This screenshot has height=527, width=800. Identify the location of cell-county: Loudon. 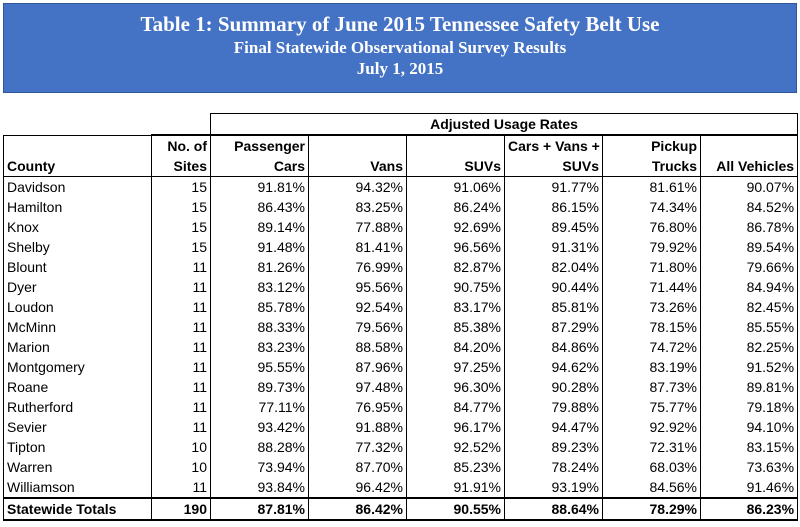
(77, 307).